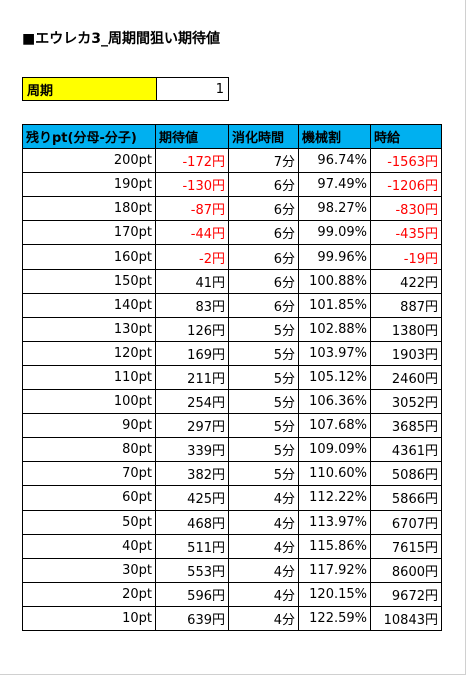 The image size is (473, 676). What do you see at coordinates (89, 426) in the screenshot?
I see `table-cell: 90pt` at bounding box center [89, 426].